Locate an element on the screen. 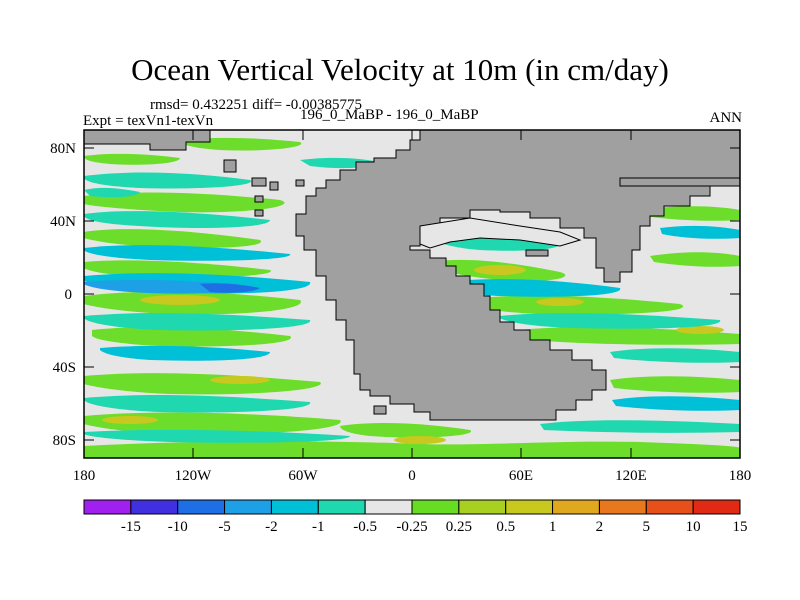  lon-tick-0: 0 is located at coordinates (412, 476).